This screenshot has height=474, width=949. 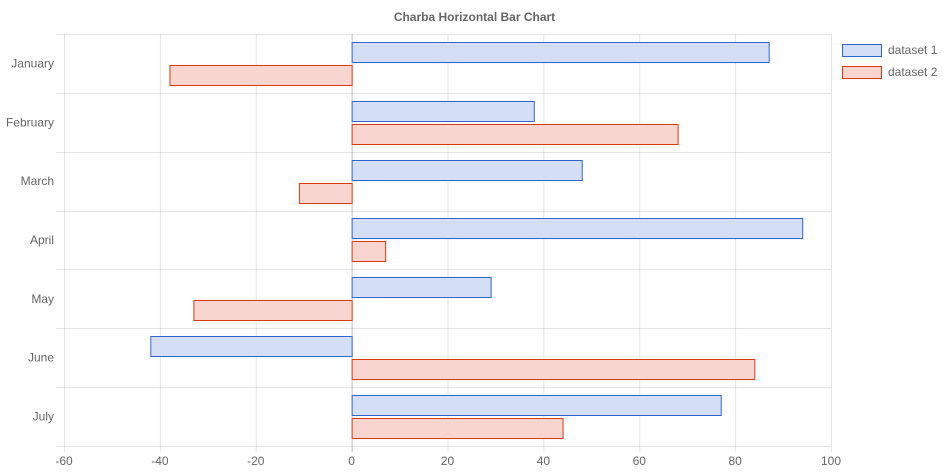 What do you see at coordinates (41, 358) in the screenshot?
I see `y-tick-label: June` at bounding box center [41, 358].